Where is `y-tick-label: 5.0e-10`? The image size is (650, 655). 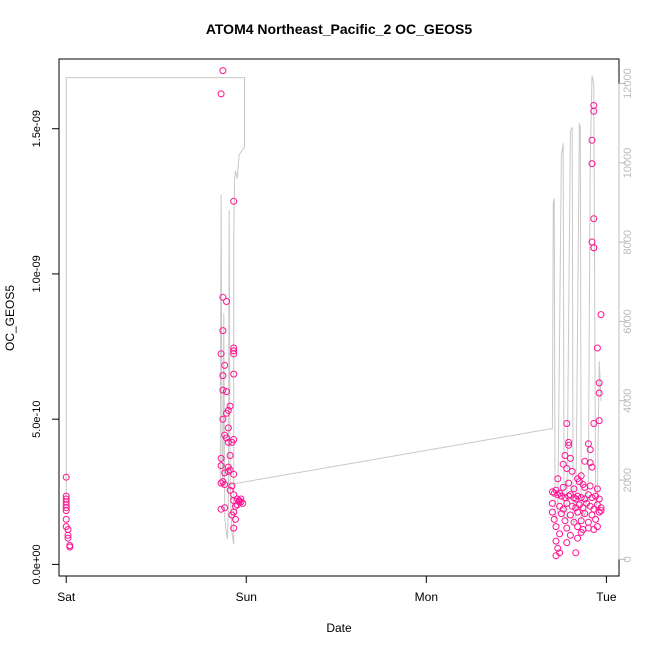 y-tick-label: 5.0e-10 is located at coordinates (37, 419).